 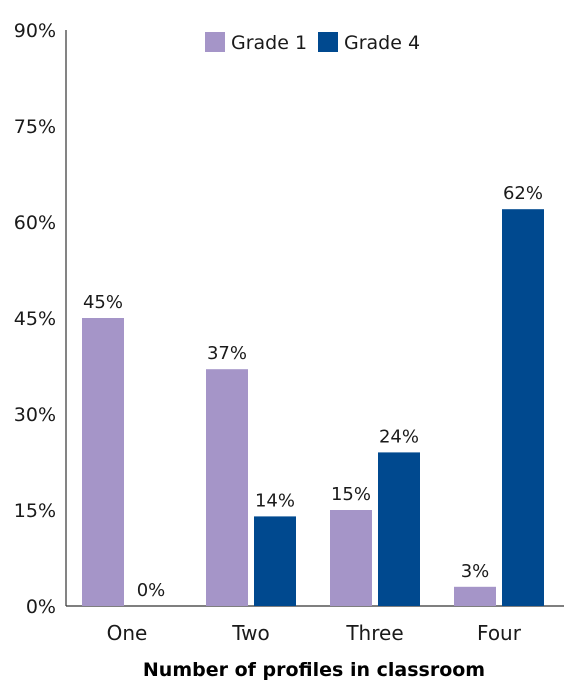 What do you see at coordinates (269, 43) in the screenshot?
I see `legend-label: Grade 1` at bounding box center [269, 43].